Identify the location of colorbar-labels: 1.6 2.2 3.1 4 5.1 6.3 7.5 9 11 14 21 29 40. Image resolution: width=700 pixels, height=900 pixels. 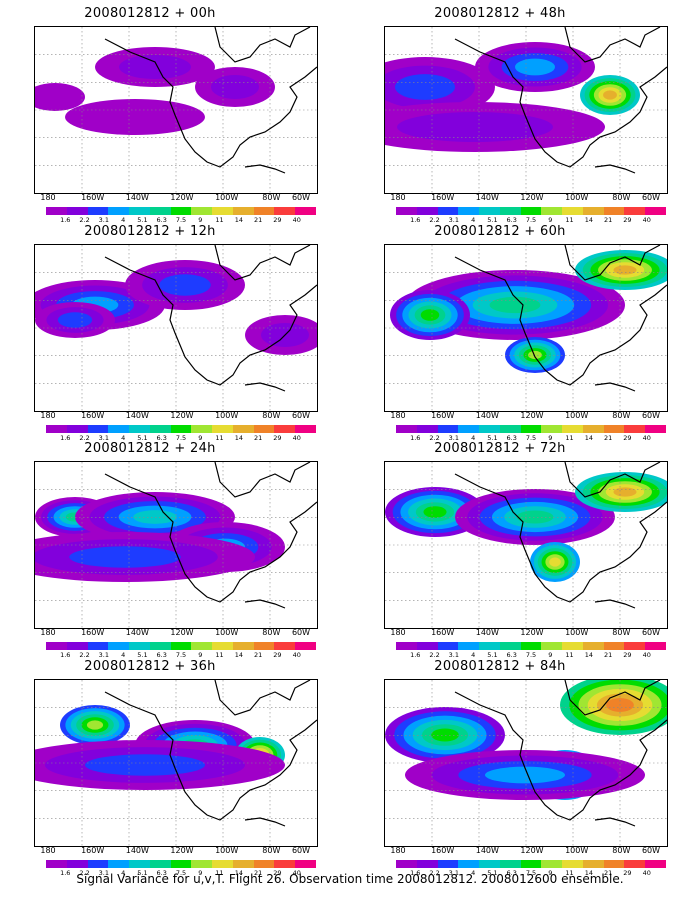
(181, 655).